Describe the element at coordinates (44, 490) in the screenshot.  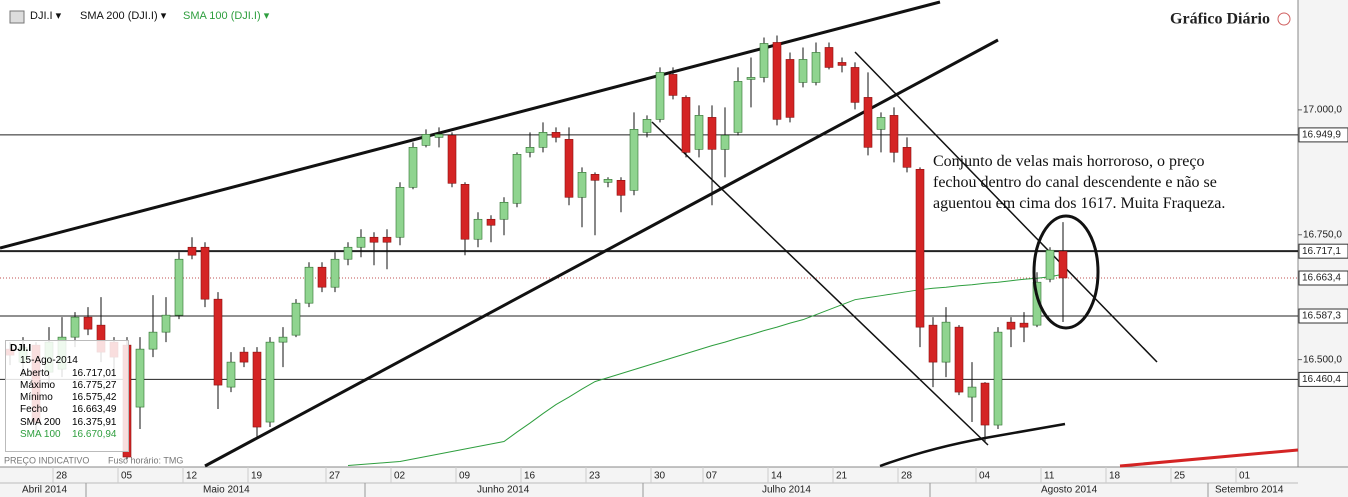
I see `month-label: Abril 2014` at that location.